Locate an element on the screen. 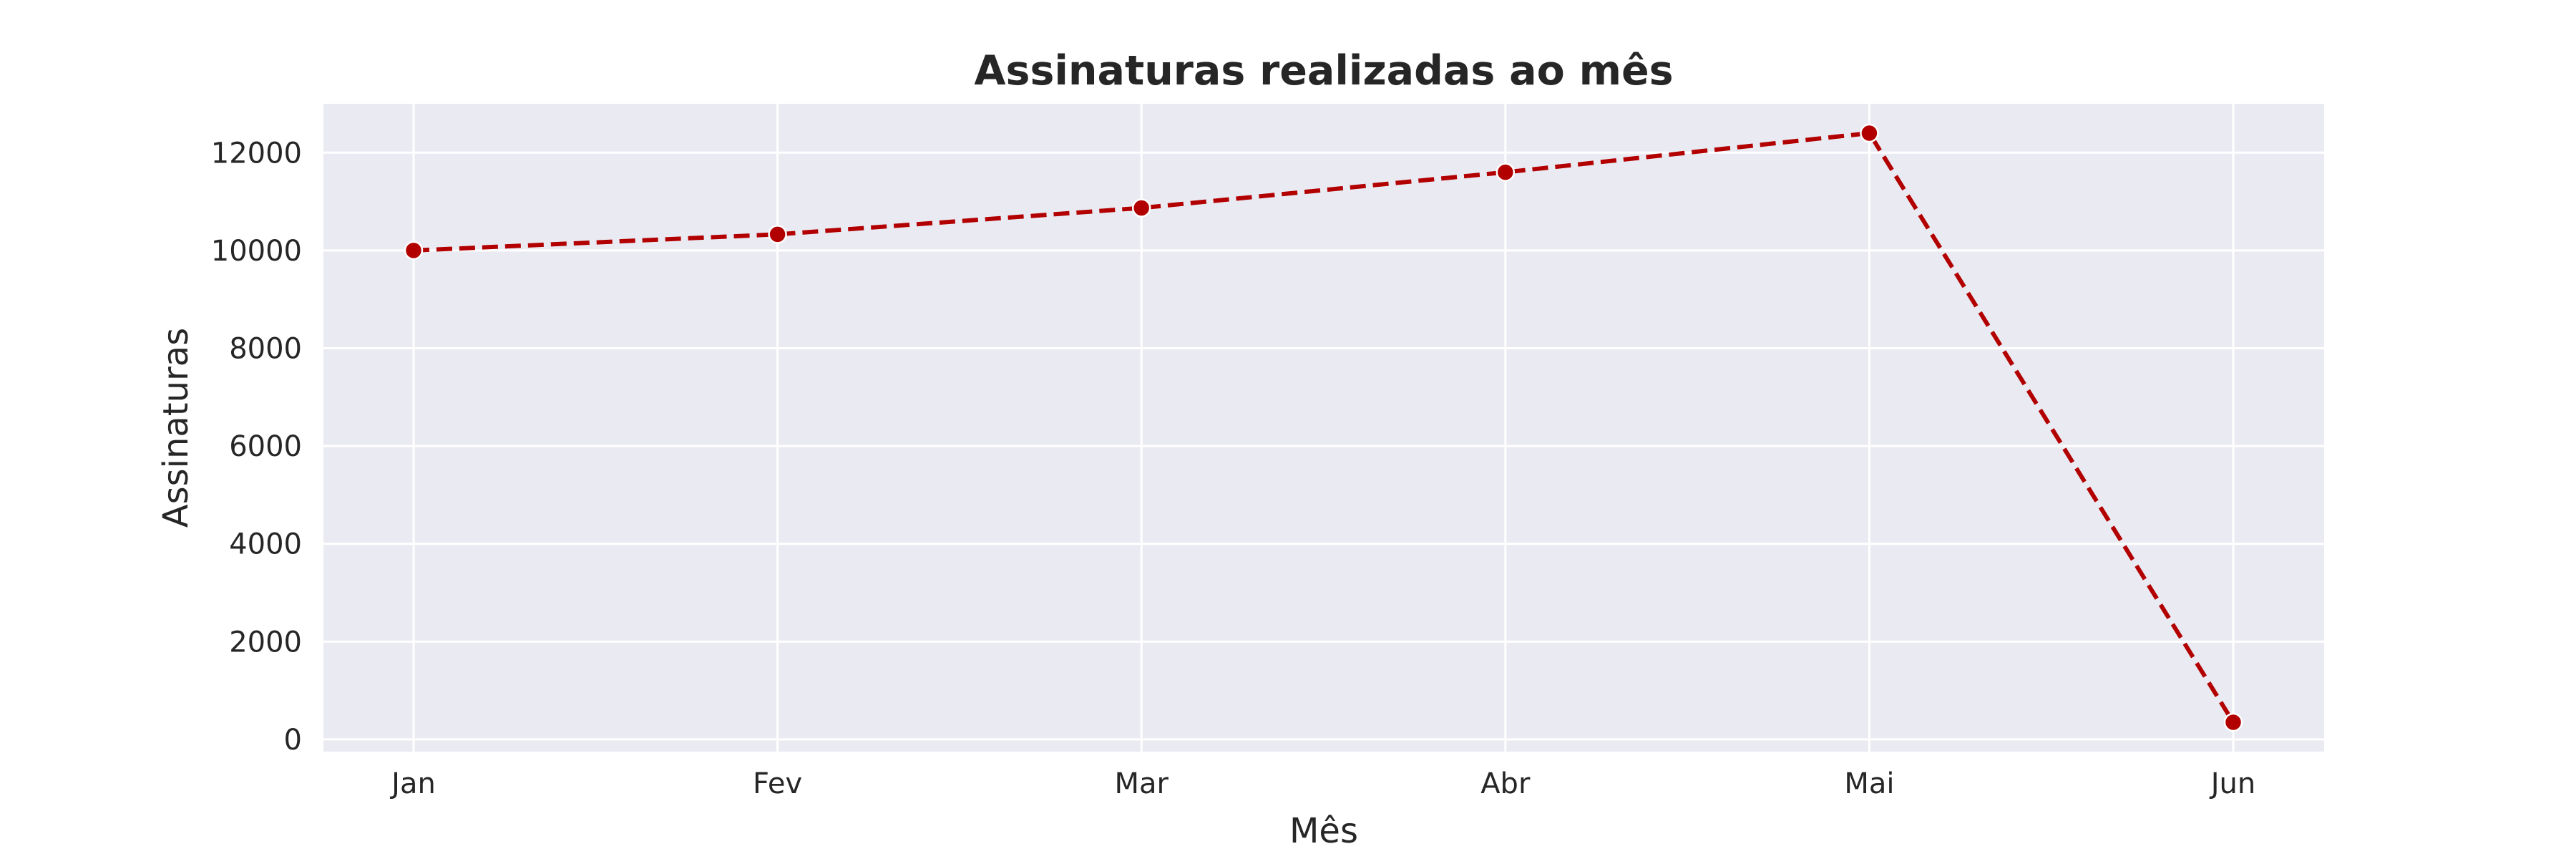 The height and width of the screenshot is (859, 2576). x-tick-label: Mai is located at coordinates (1869, 783).